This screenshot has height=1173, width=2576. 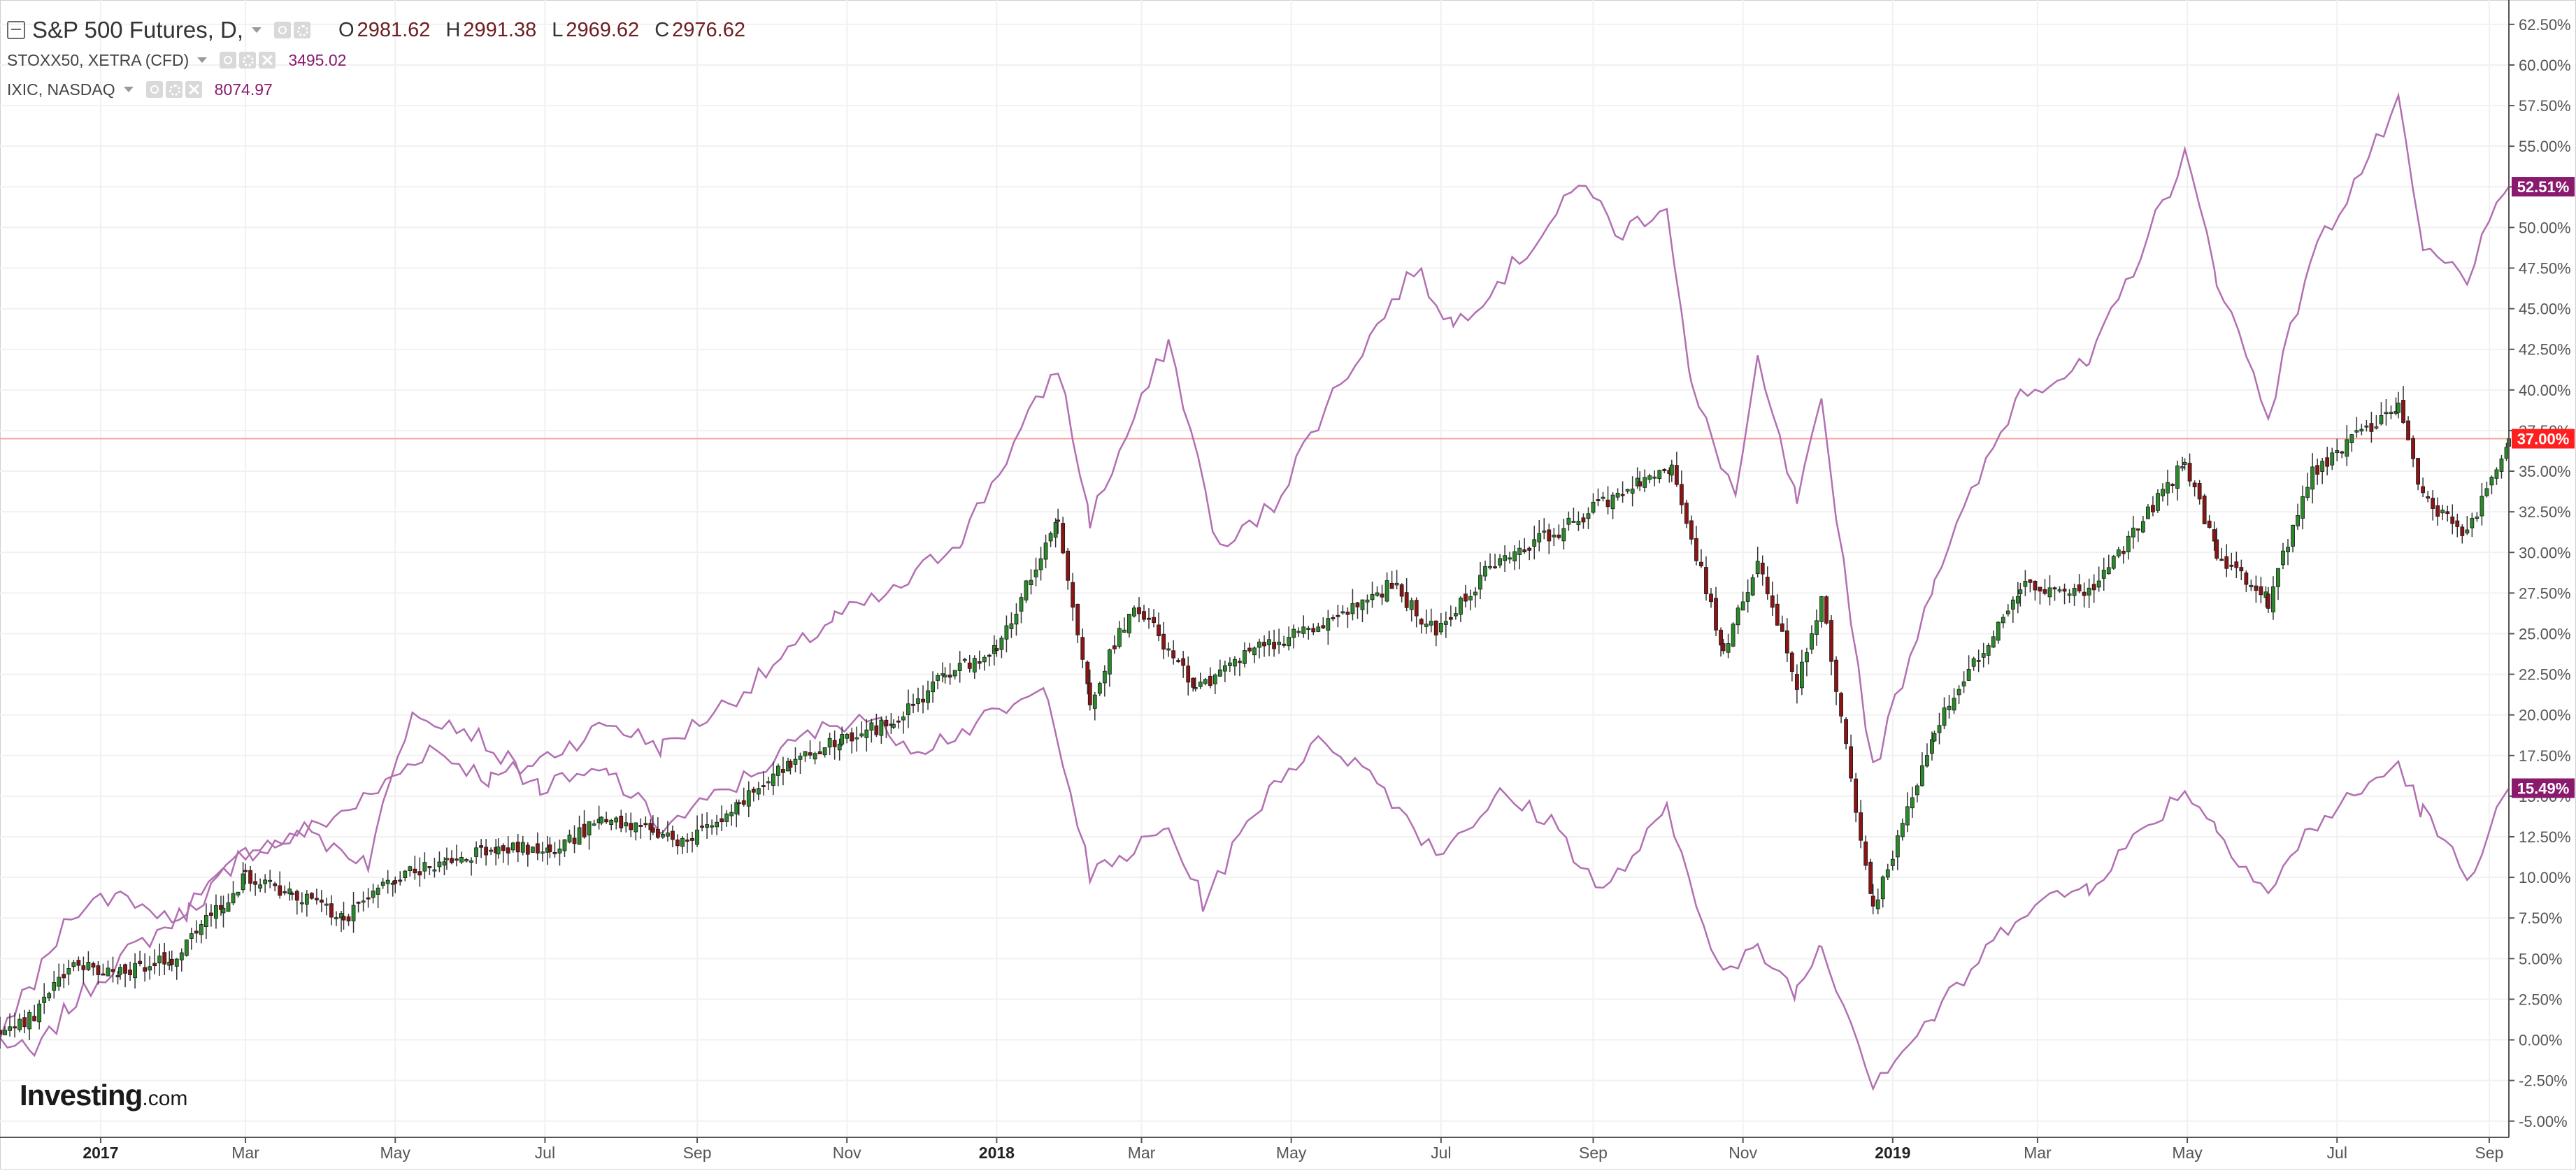 I want to click on investing-logo: Investing.com, so click(x=103, y=1095).